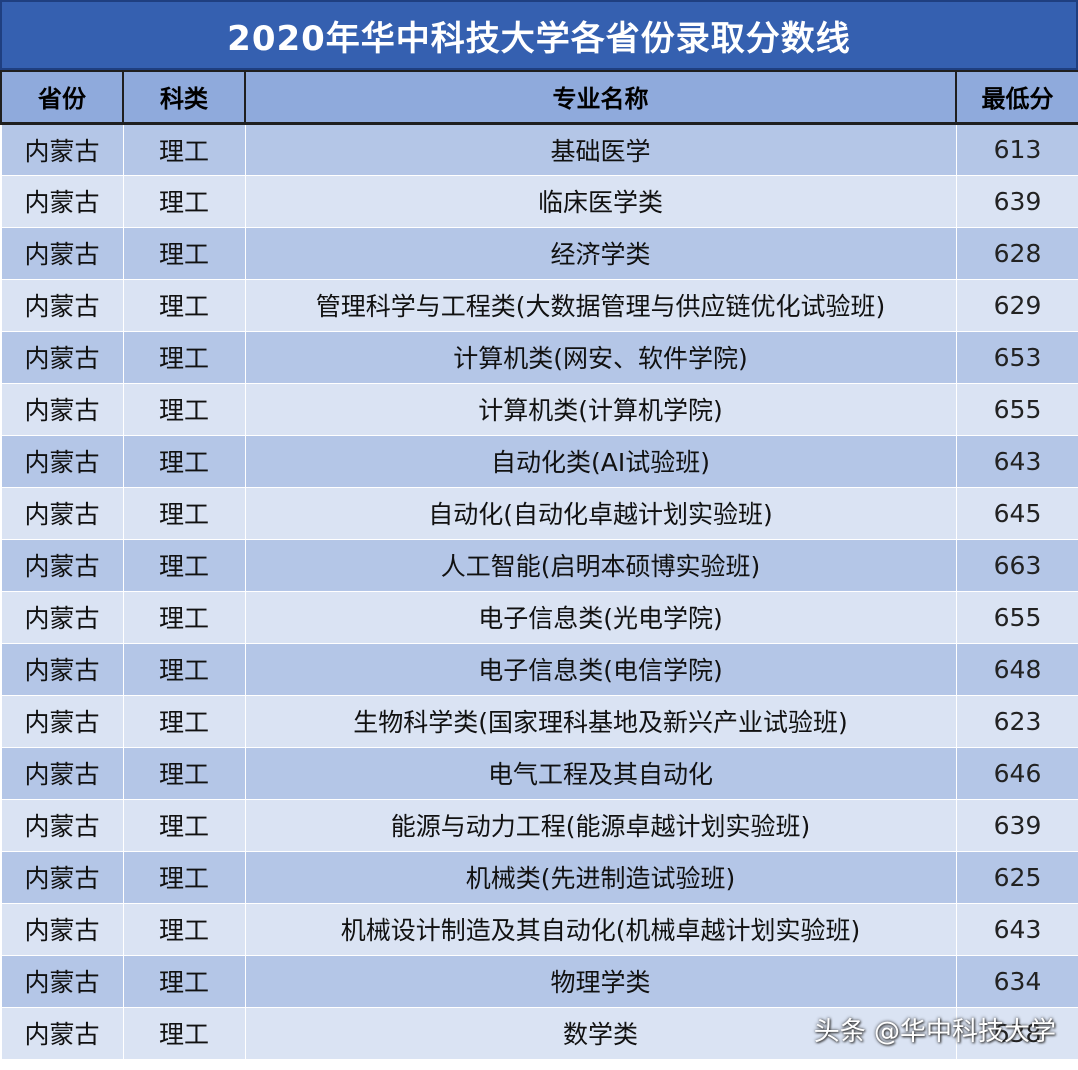  What do you see at coordinates (1016, 357) in the screenshot?
I see `min-score-cell: 653` at bounding box center [1016, 357].